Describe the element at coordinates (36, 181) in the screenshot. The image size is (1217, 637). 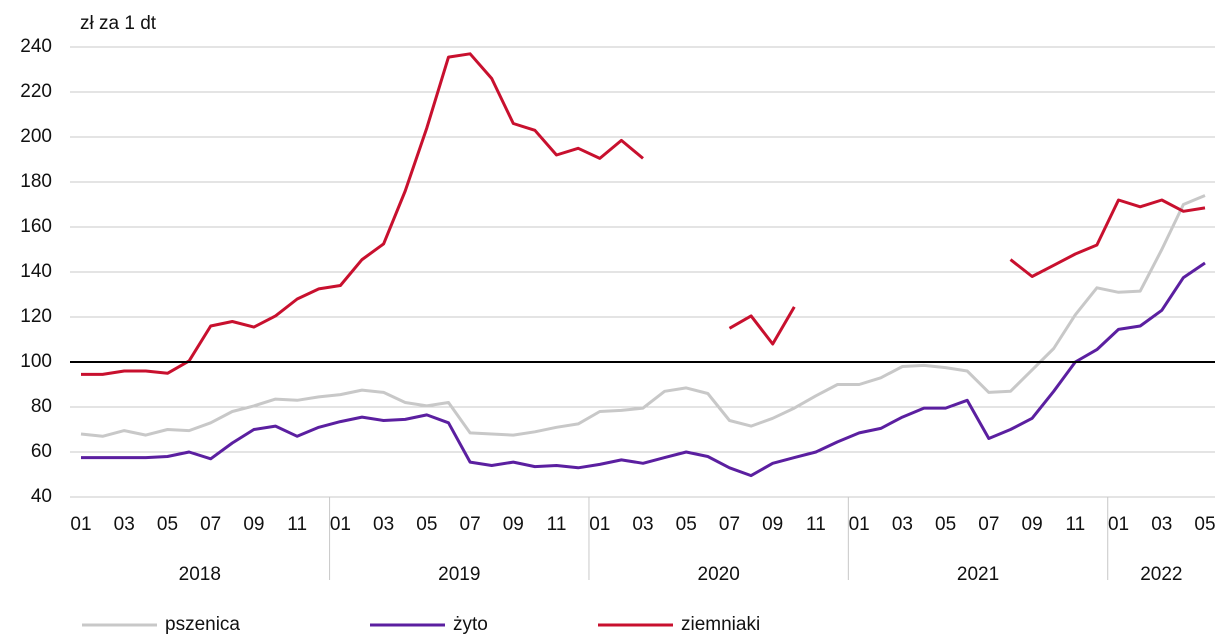
I see `y-tick-label: 180` at that location.